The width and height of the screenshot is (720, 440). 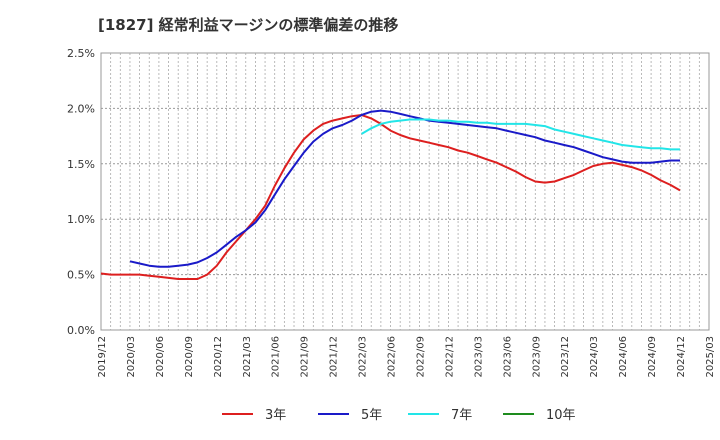 I want to click on x-tick-label: 2021/12, so click(x=334, y=357).